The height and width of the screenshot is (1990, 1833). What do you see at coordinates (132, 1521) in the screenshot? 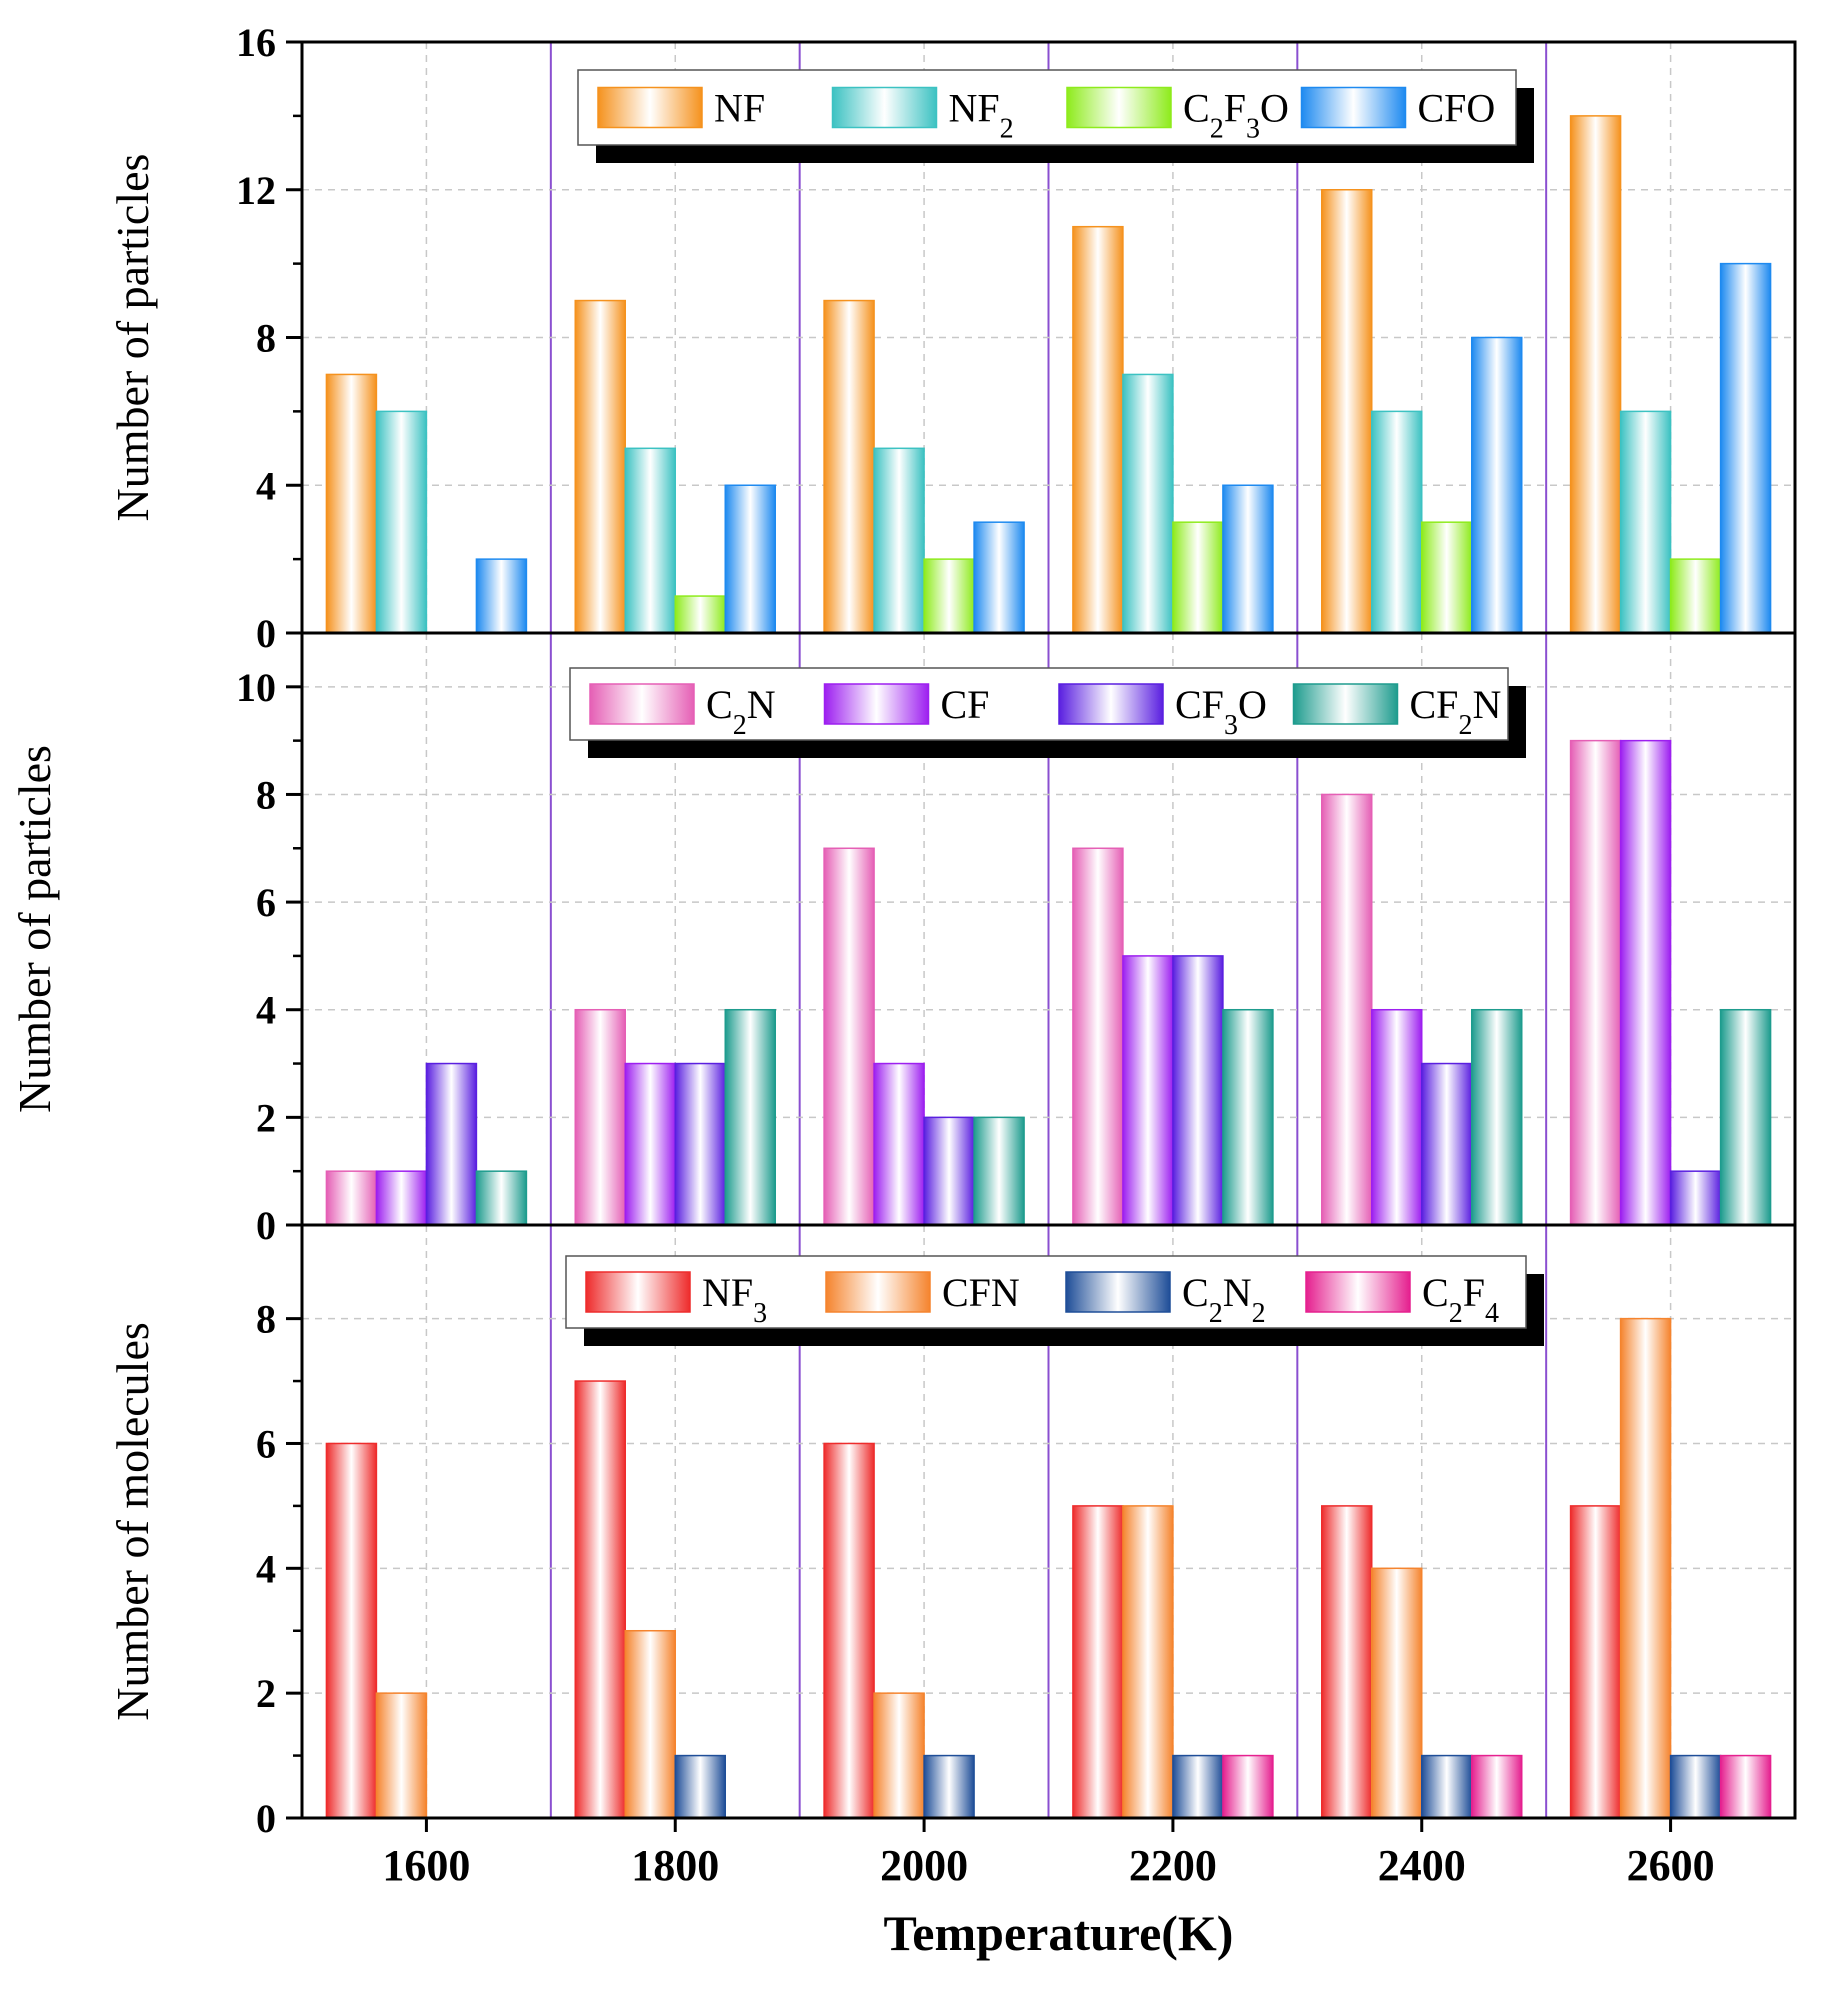
I see `y-axis-title: Number of molecules` at bounding box center [132, 1521].